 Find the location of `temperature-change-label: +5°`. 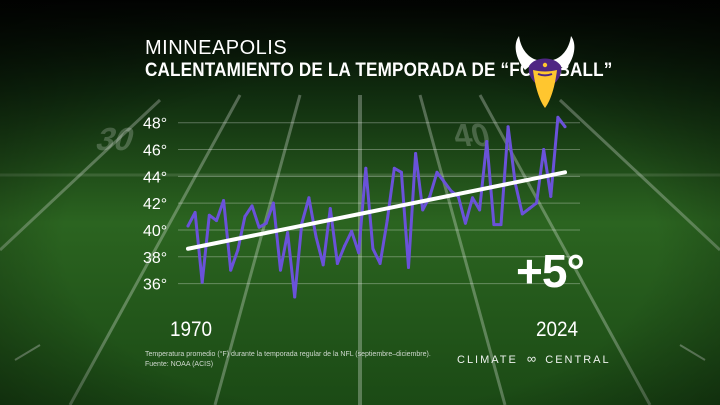

temperature-change-label: +5° is located at coordinates (550, 271).